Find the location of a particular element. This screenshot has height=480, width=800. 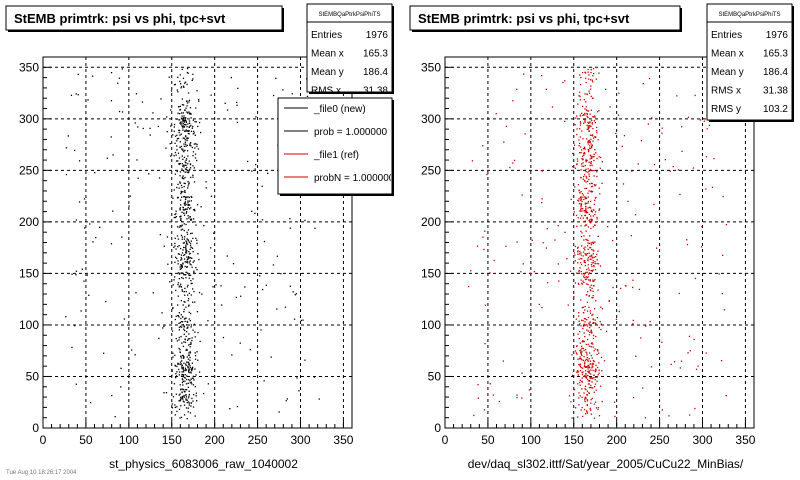

x-tick-label: 150 is located at coordinates (172, 440).